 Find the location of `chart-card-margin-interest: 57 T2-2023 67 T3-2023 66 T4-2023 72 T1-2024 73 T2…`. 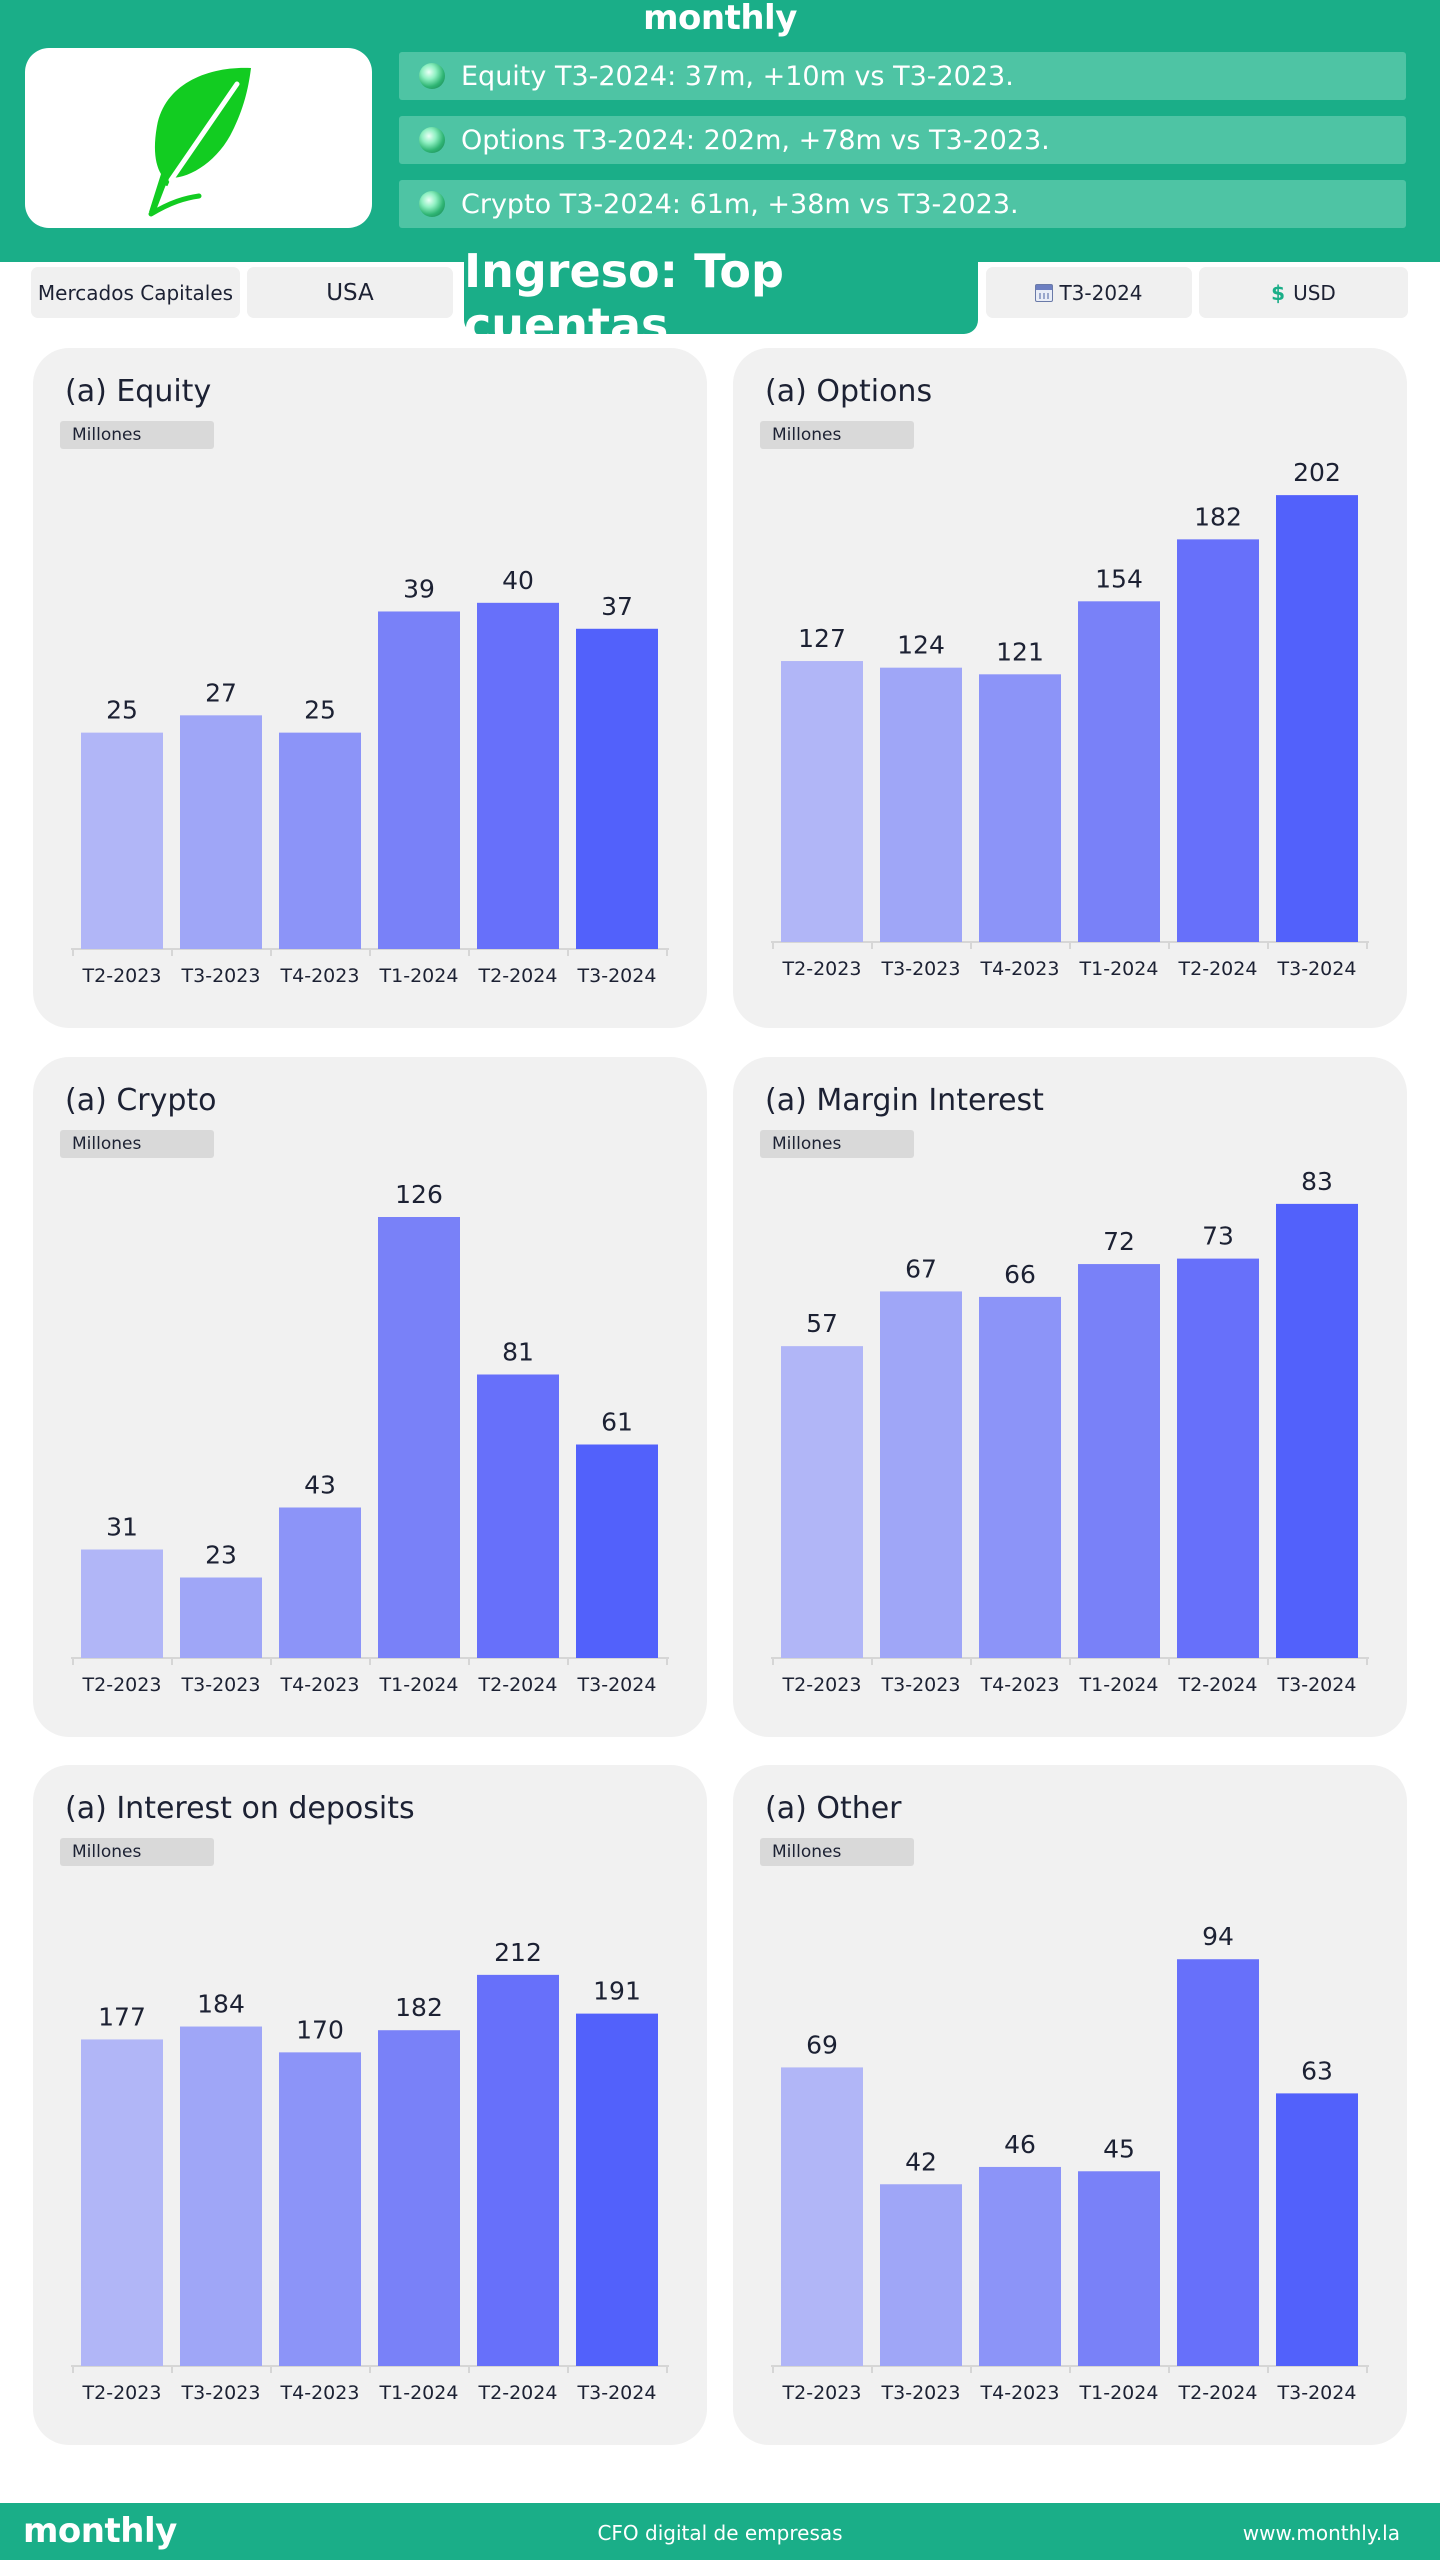

chart-card-margin-interest: 57 T2-2023 67 T3-2023 66 T4-2023 72 T1-2024 73 T2… is located at coordinates (1070, 1397).